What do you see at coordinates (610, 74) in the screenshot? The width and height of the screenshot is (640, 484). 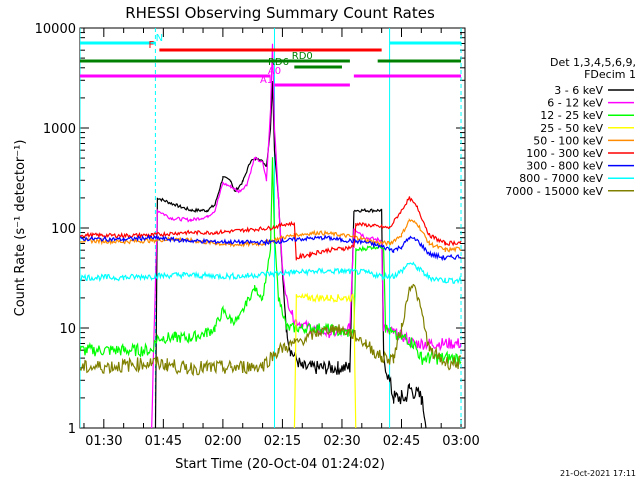 I see `legend-title: FDecim 1` at bounding box center [610, 74].